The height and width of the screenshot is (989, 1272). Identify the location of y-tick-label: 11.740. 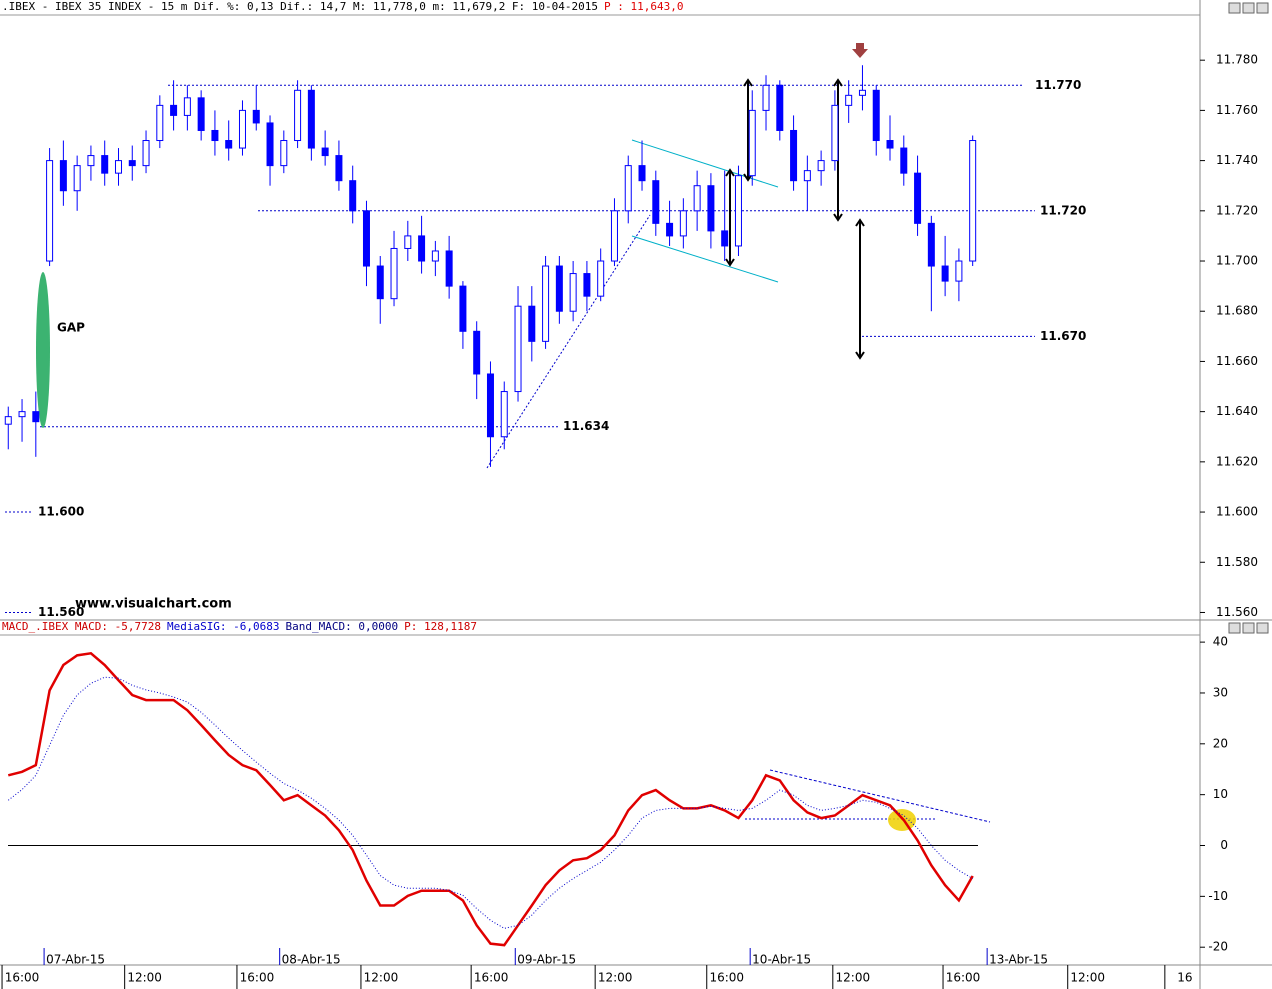
(1237, 160).